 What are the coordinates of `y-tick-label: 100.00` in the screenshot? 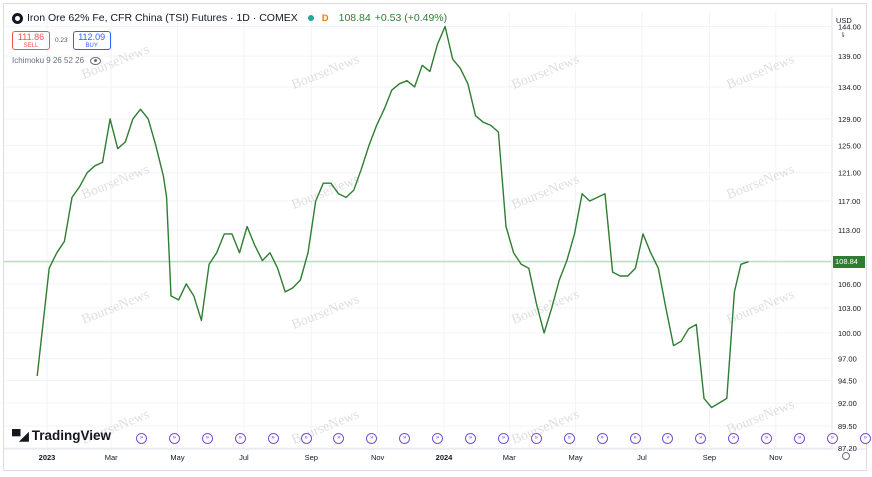 It's located at (849, 333).